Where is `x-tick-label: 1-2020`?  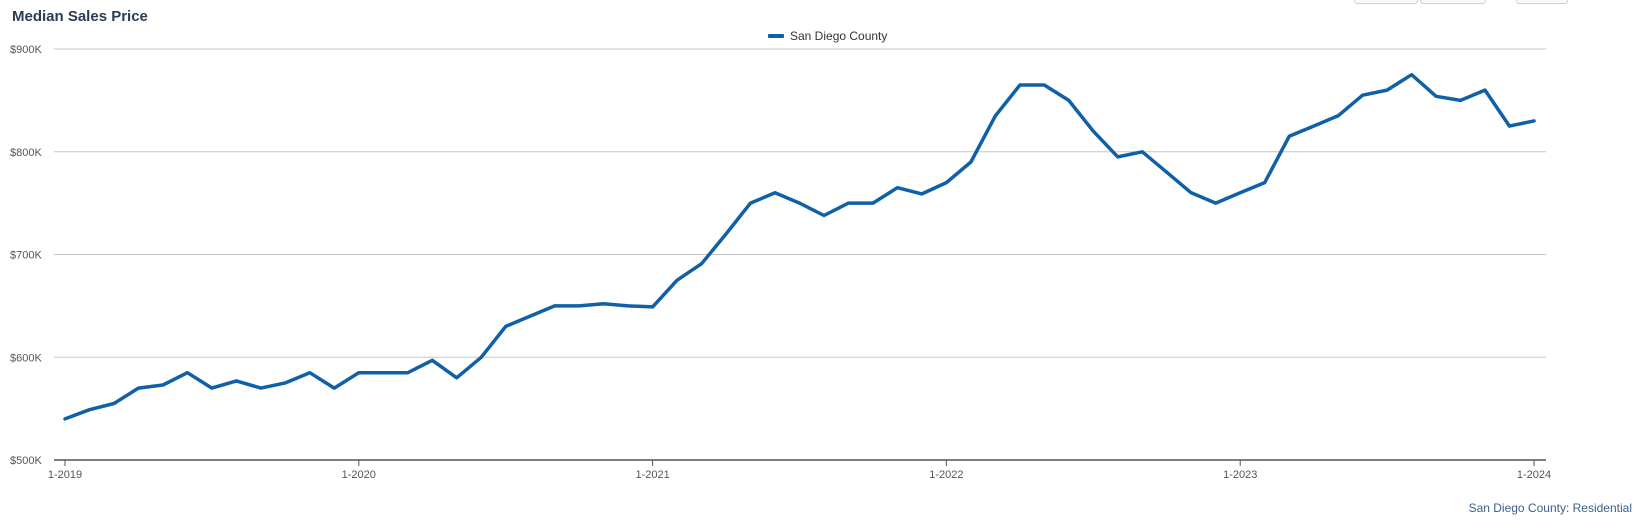
x-tick-label: 1-2020 is located at coordinates (359, 475).